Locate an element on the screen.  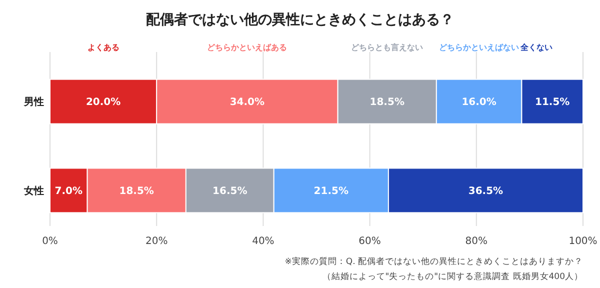
data-label: 11.5% is located at coordinates (552, 102).